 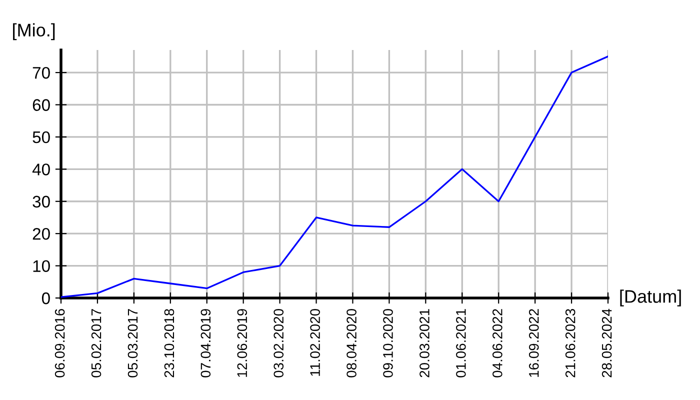 What do you see at coordinates (351, 343) in the screenshot?
I see `x-tick-label: 08.04.2020` at bounding box center [351, 343].